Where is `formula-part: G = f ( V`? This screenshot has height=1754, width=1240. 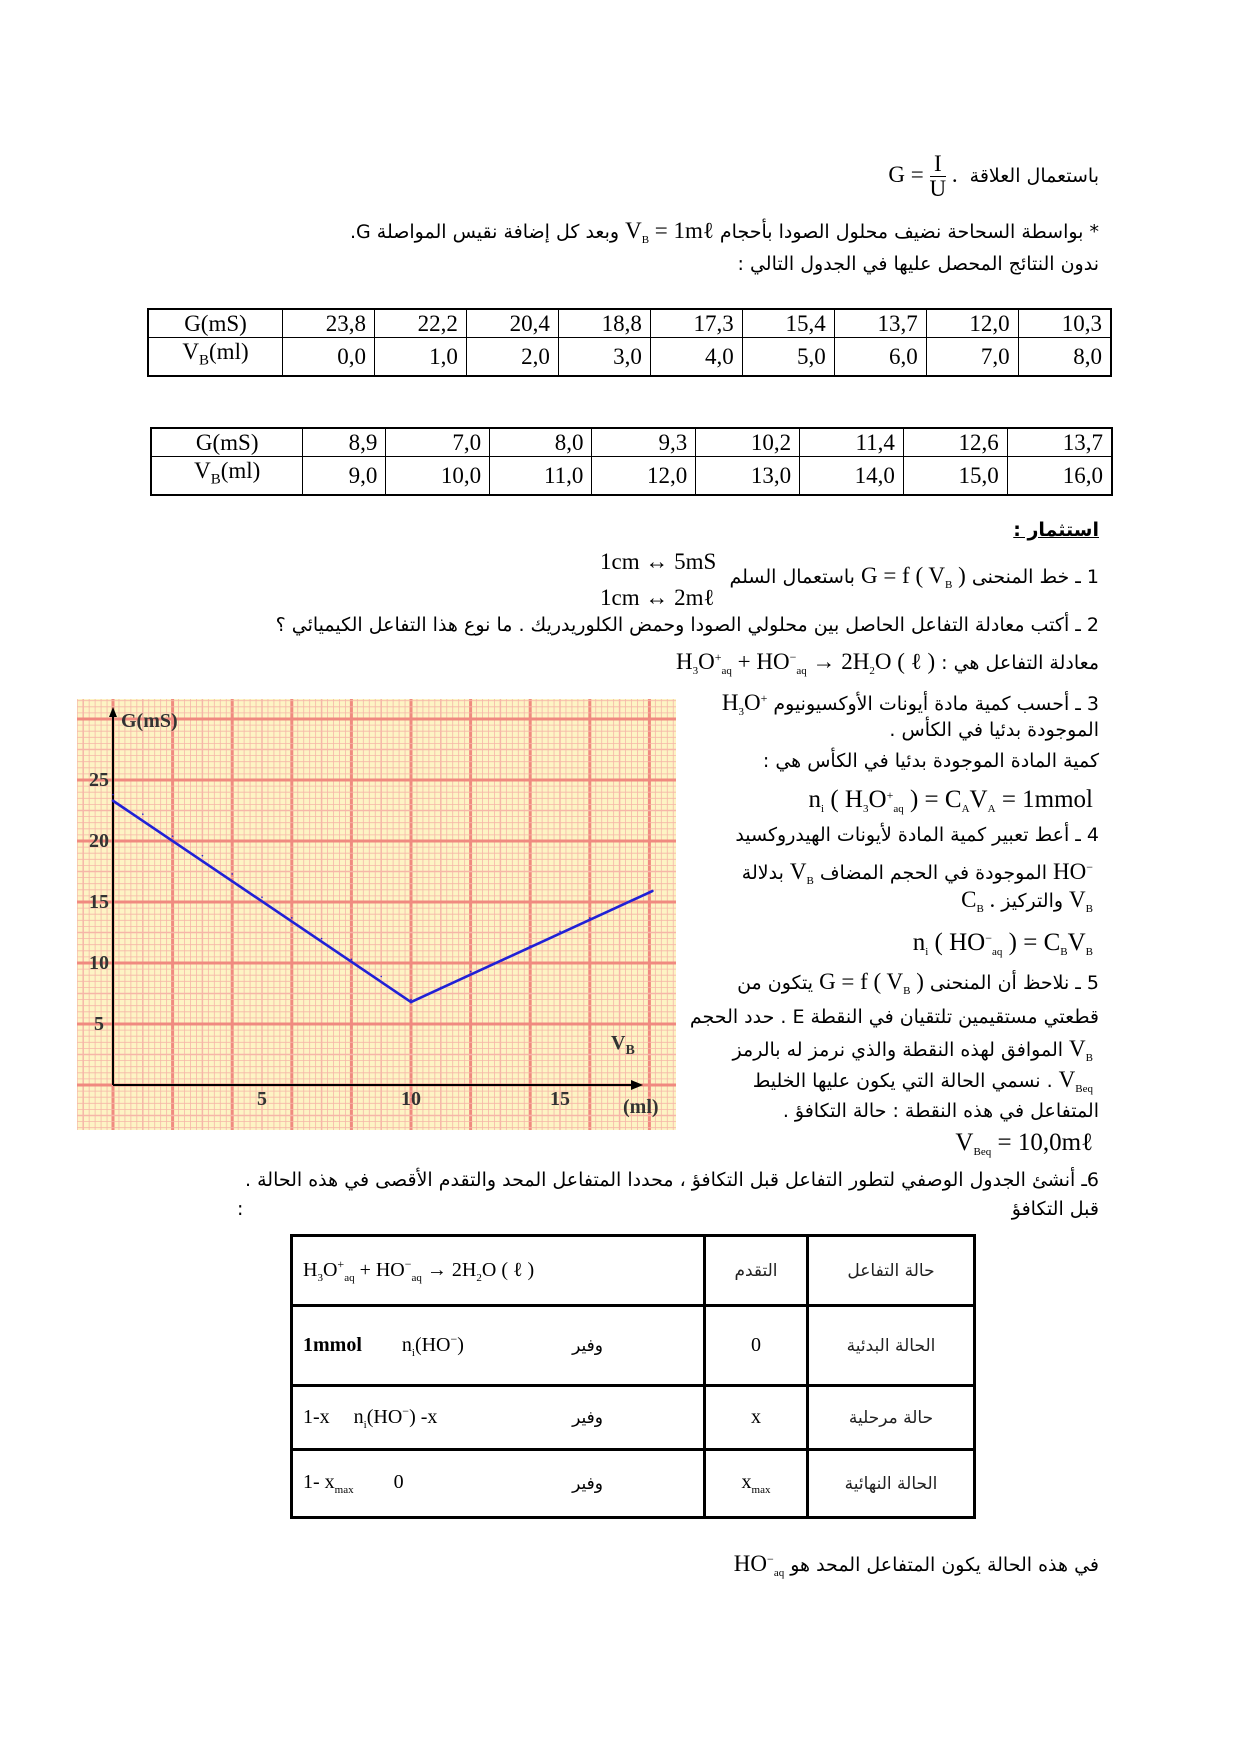 formula-part: G = f ( V is located at coordinates (861, 981).